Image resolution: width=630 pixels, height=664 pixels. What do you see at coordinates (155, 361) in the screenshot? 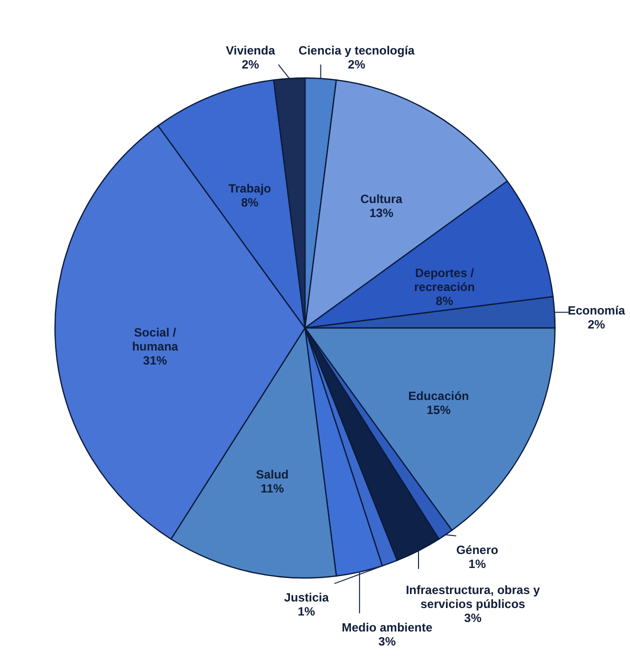
I see `data-label: 31%` at bounding box center [155, 361].